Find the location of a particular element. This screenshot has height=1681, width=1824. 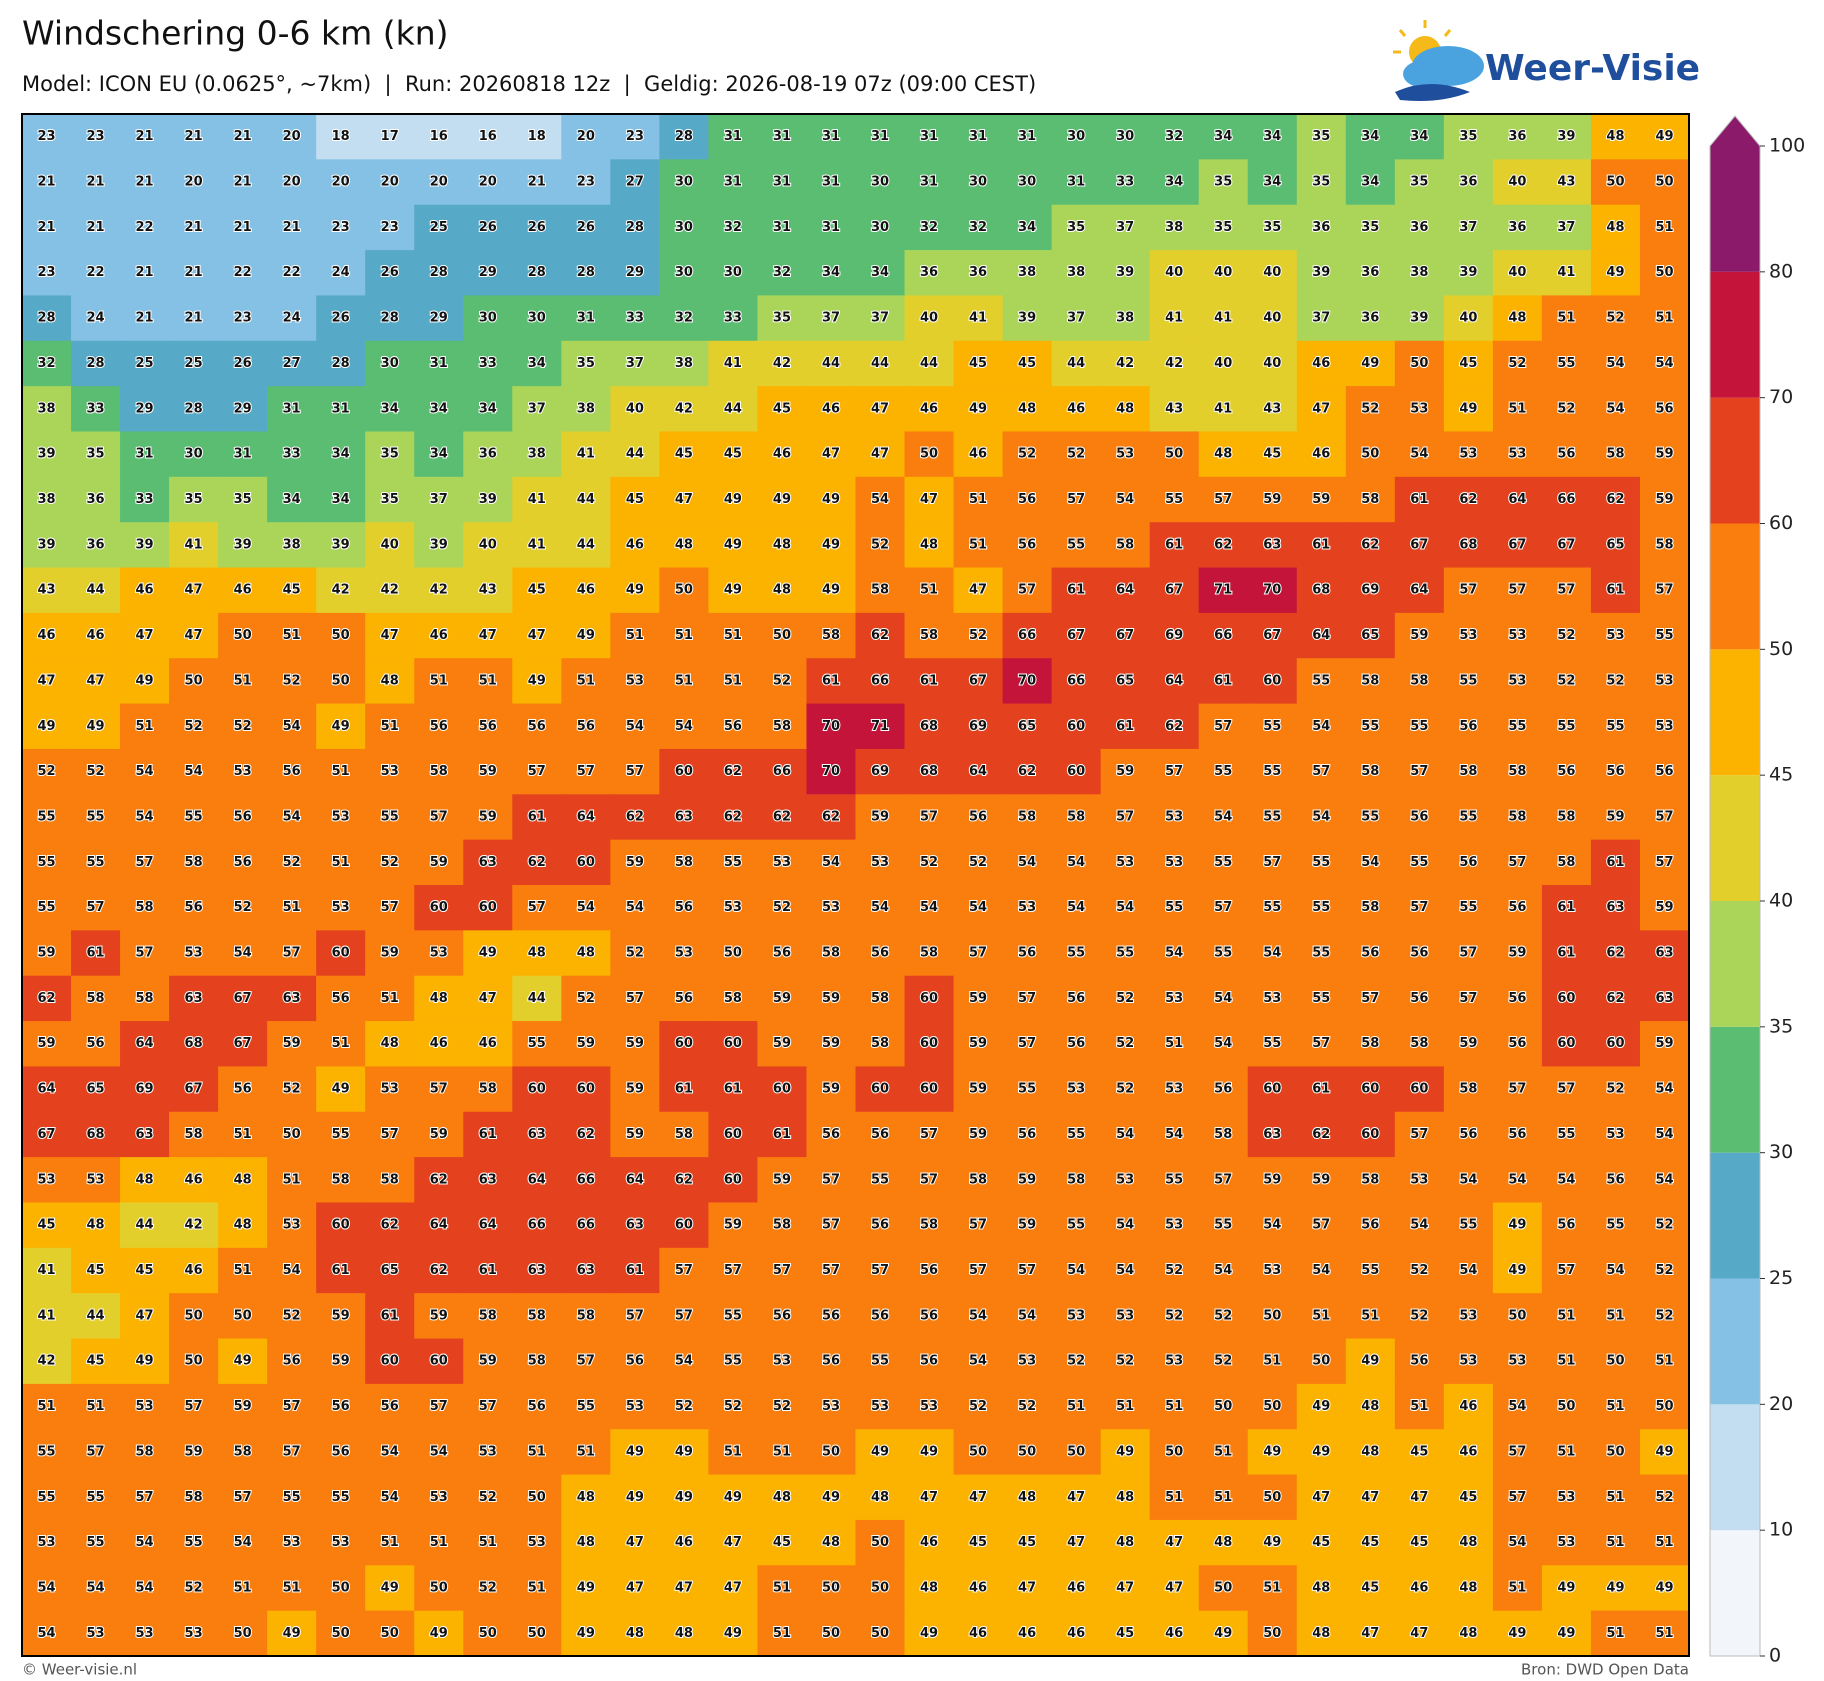

grid-value: 46 is located at coordinates (439, 1043).